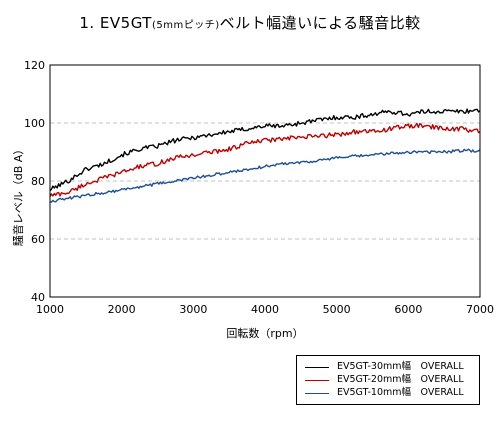 The width and height of the screenshot is (500, 424). I want to click on x-tick-label: 4000, so click(265, 309).